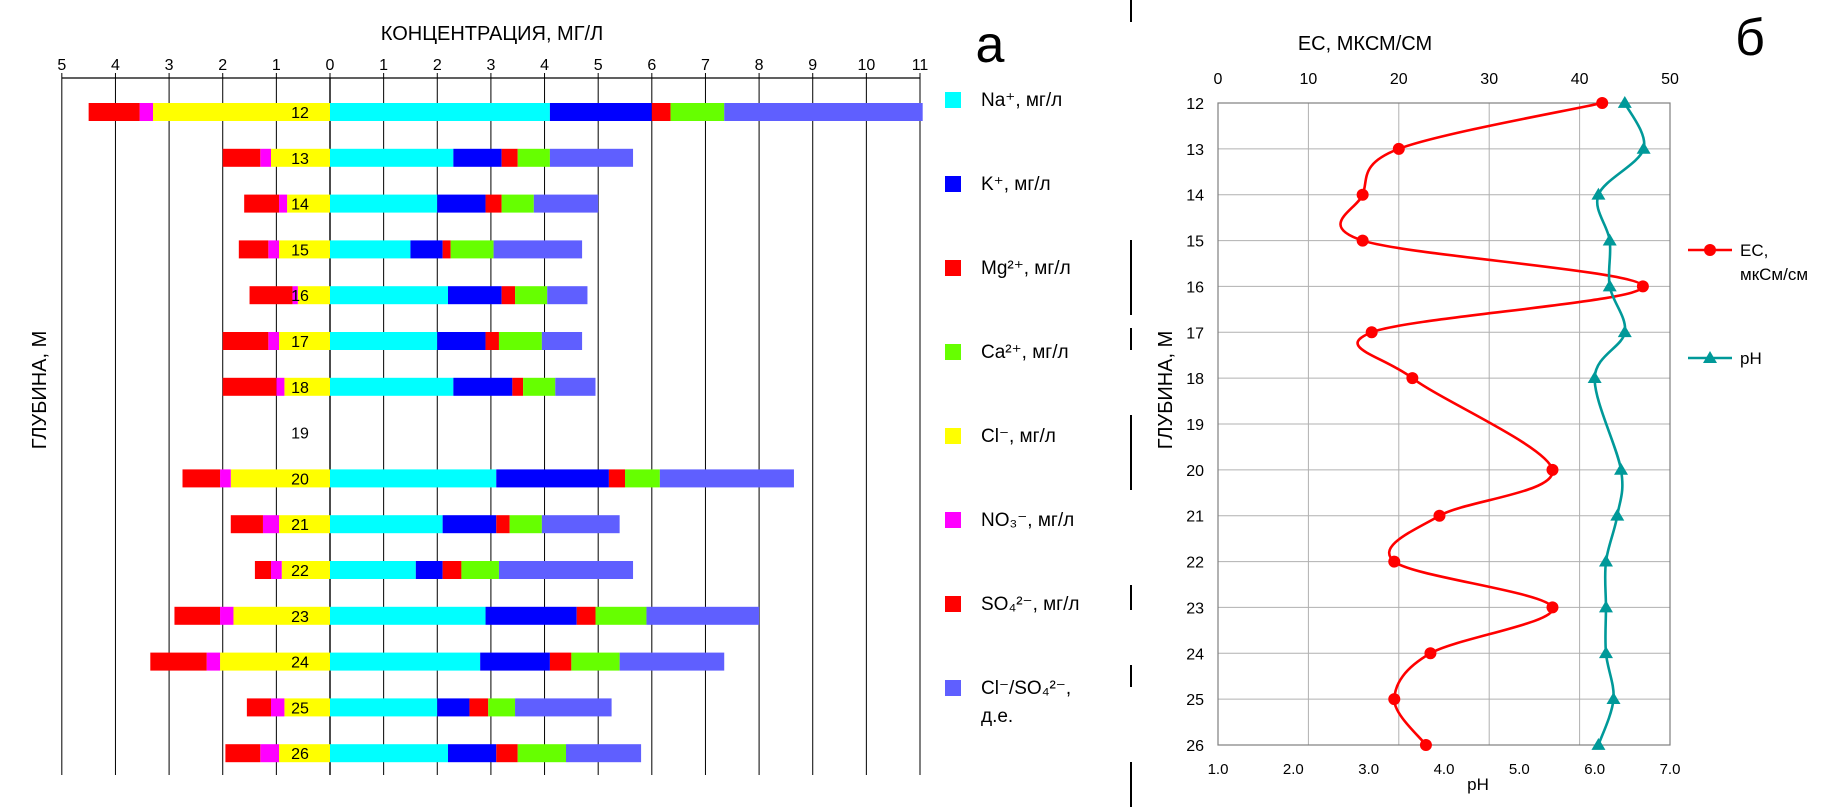 This screenshot has height=807, width=1826. What do you see at coordinates (1399, 79) in the screenshot?
I see `top-tick-label: 20` at bounding box center [1399, 79].